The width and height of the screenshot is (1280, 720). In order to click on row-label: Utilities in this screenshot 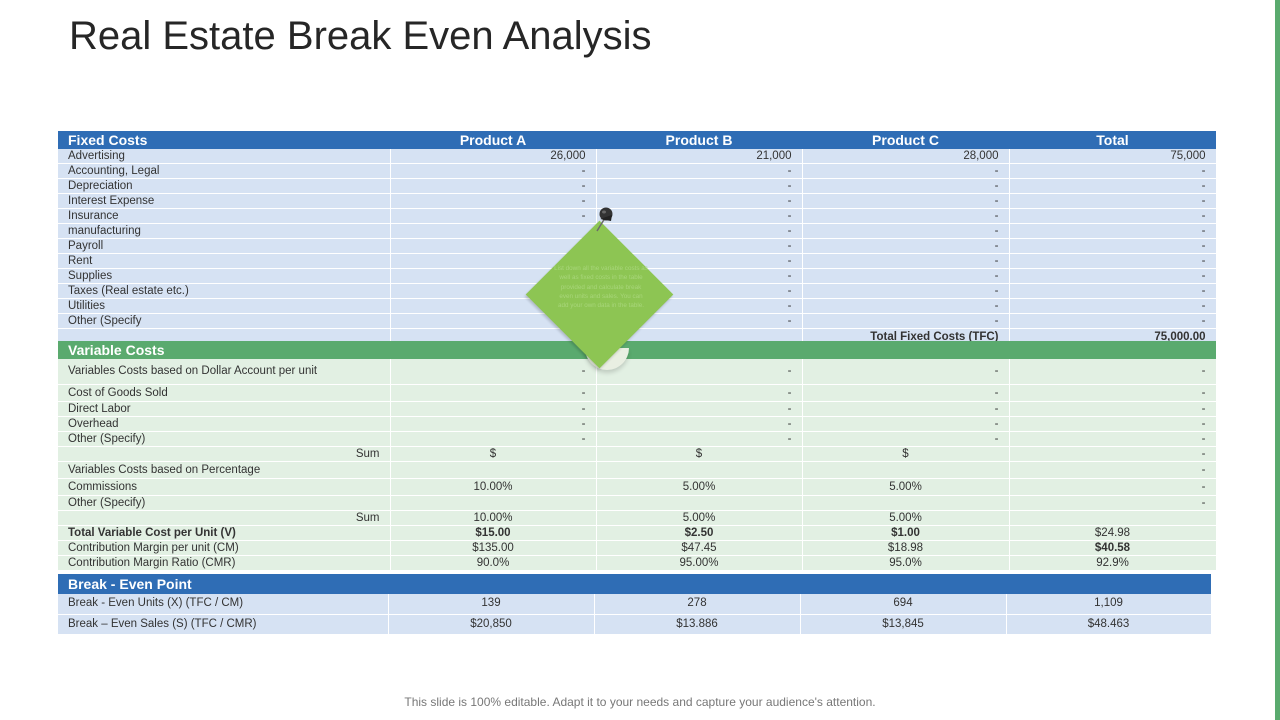, I will do `click(224, 306)`.